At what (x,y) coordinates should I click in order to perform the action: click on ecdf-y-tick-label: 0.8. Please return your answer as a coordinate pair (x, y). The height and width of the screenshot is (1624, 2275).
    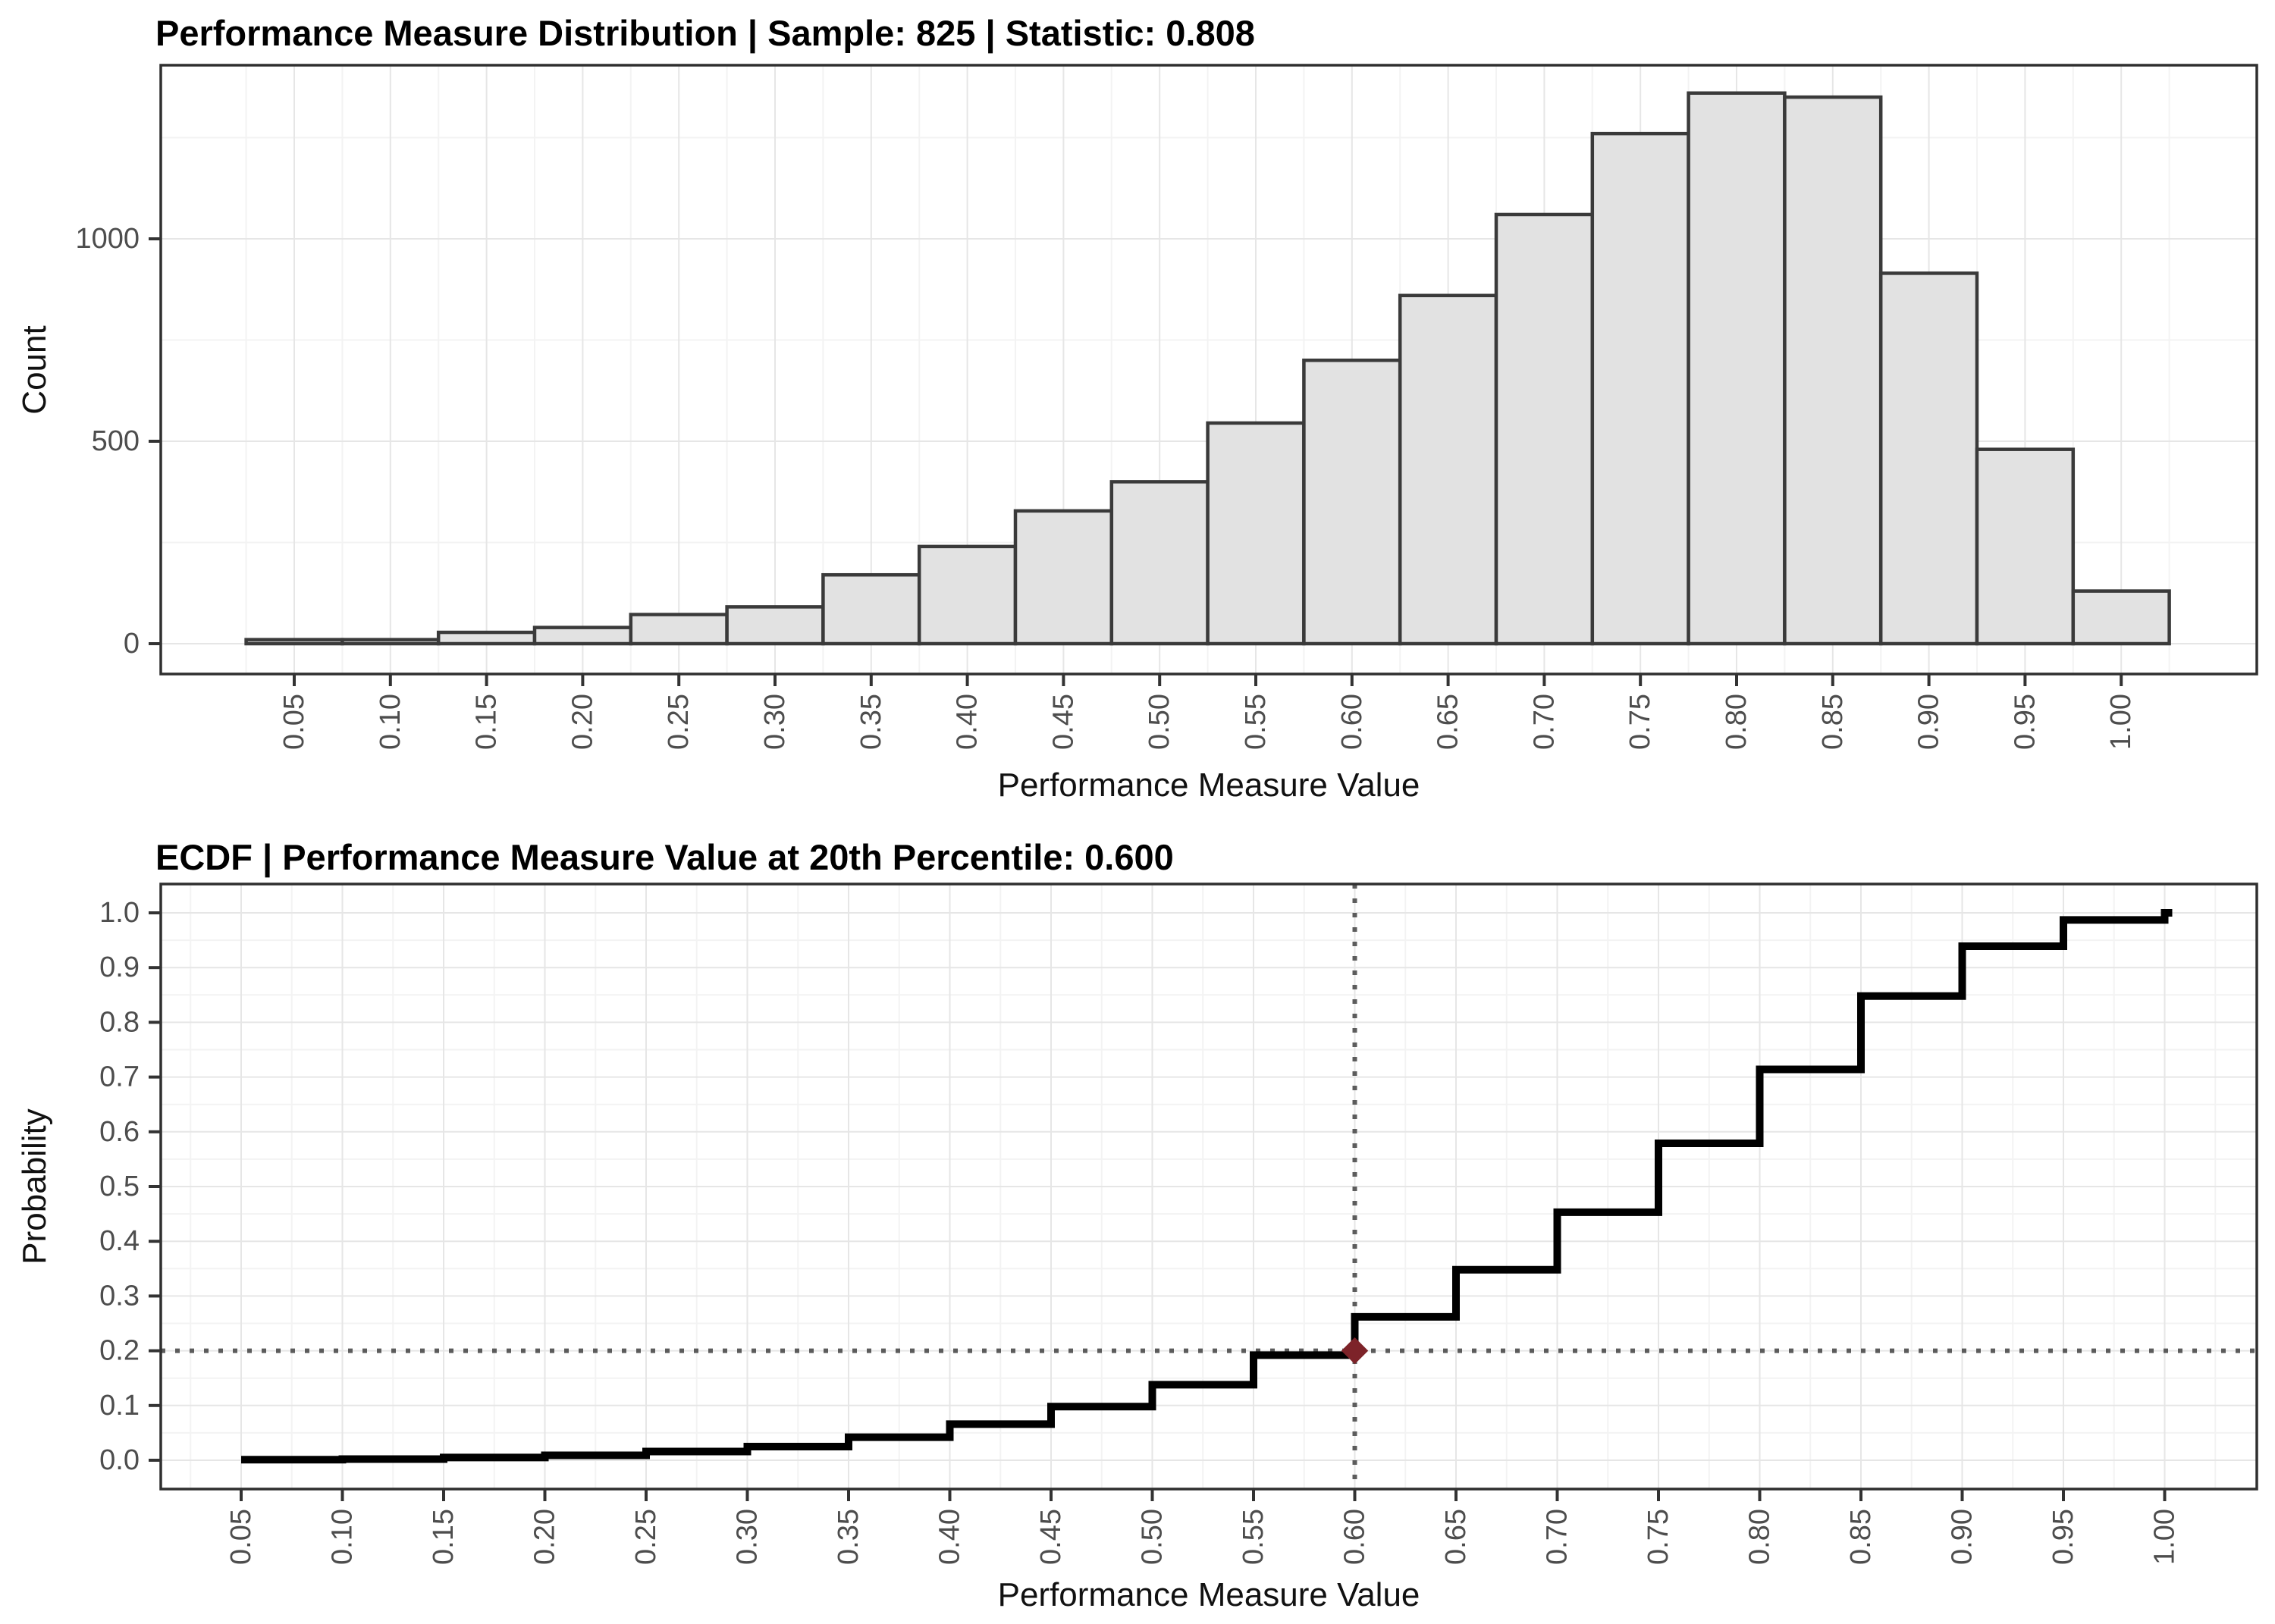
    Looking at the image, I should click on (119, 1022).